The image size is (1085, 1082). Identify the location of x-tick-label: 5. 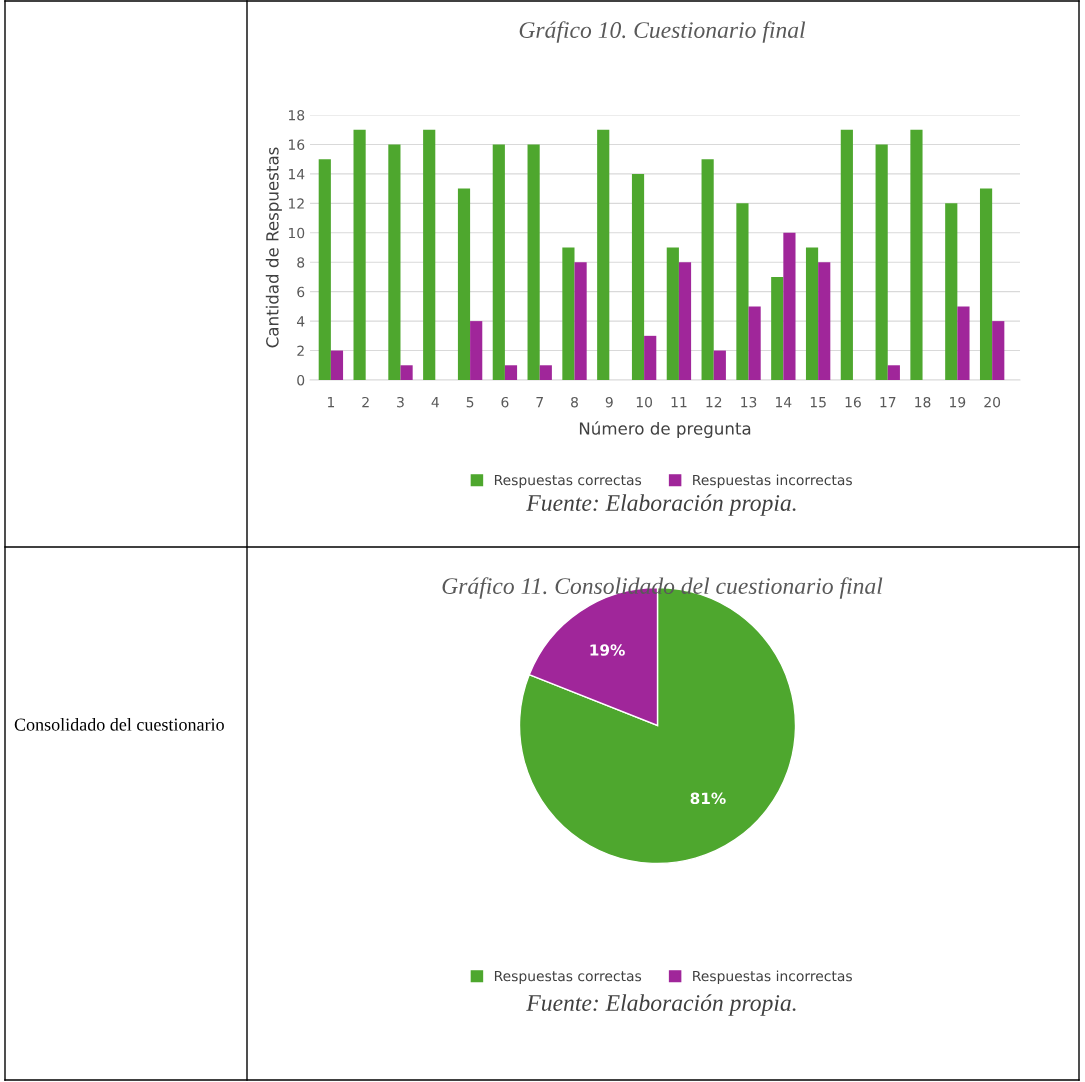
(470, 402).